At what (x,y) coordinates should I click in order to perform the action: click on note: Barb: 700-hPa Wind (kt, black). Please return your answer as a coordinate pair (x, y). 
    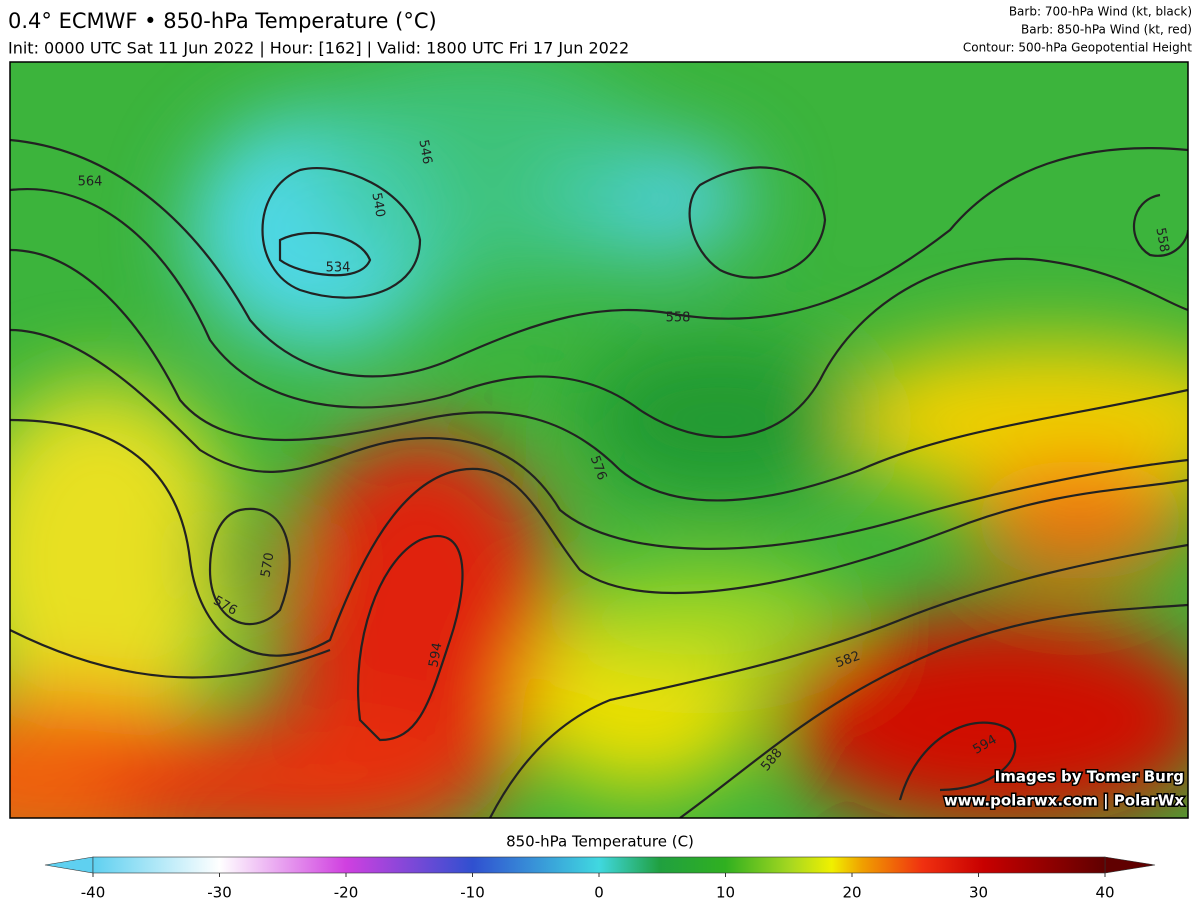
    Looking at the image, I should click on (1100, 12).